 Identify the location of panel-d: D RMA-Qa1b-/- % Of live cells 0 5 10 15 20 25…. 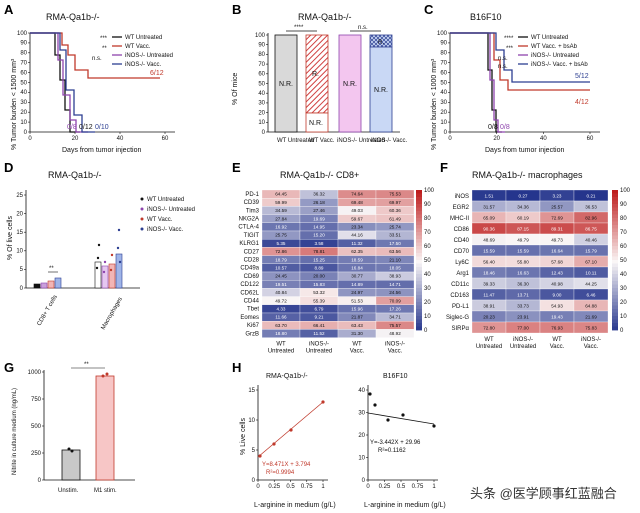
(99, 245).